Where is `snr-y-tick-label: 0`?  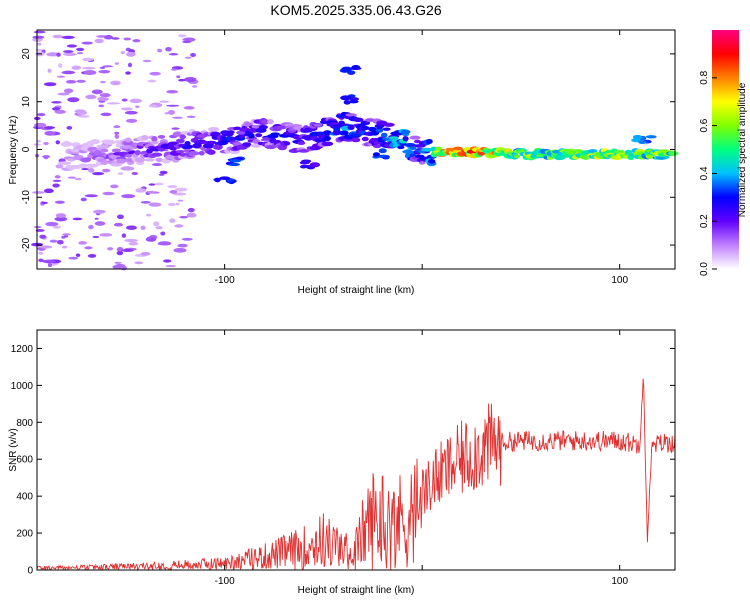 snr-y-tick-label: 0 is located at coordinates (30, 571).